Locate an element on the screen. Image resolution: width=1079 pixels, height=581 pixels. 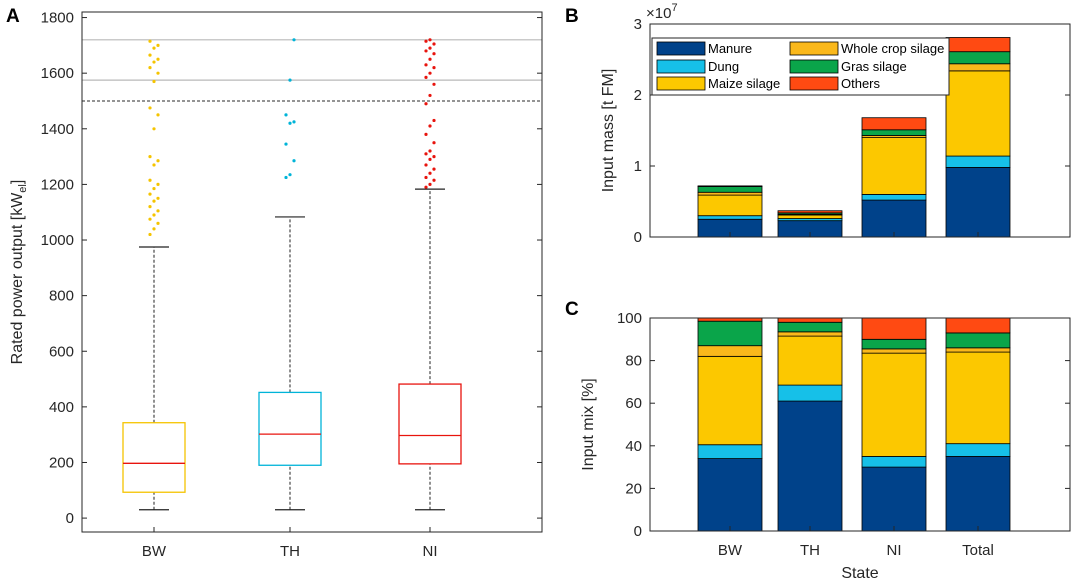
box-ni is located at coordinates (430, 424).